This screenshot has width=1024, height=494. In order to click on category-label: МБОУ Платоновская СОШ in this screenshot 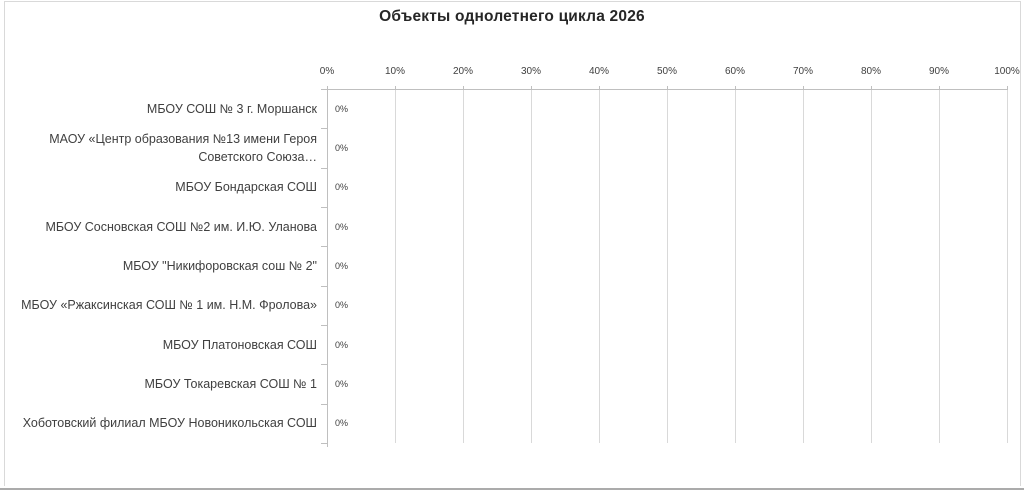, I will do `click(239, 344)`.